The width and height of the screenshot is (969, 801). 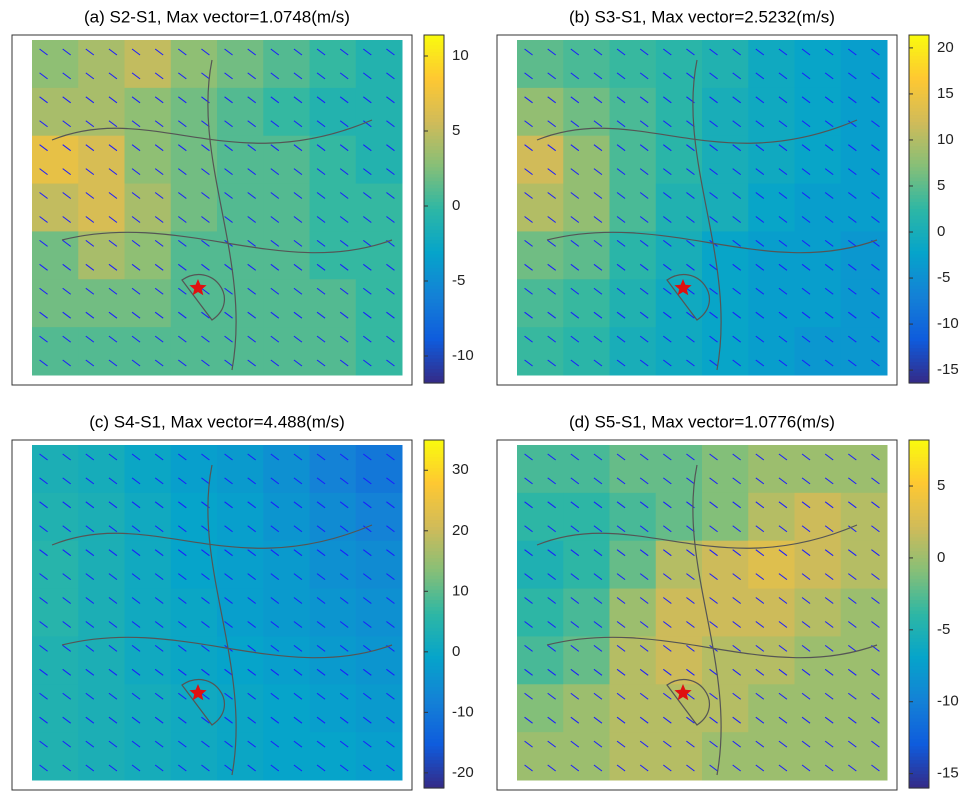 What do you see at coordinates (217, 421) in the screenshot?
I see `panel-title: (c) S4-S1, Max vector=4.488(m/s)` at bounding box center [217, 421].